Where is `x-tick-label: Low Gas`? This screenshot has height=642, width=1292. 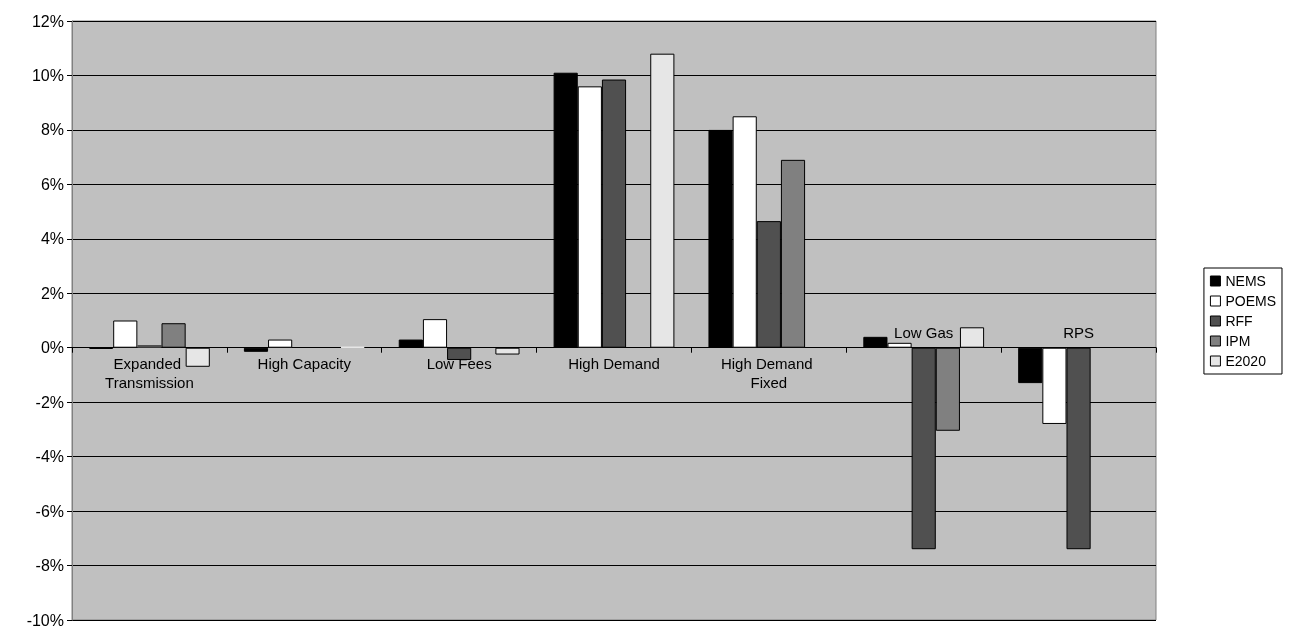
x-tick-label: Low Gas is located at coordinates (924, 332).